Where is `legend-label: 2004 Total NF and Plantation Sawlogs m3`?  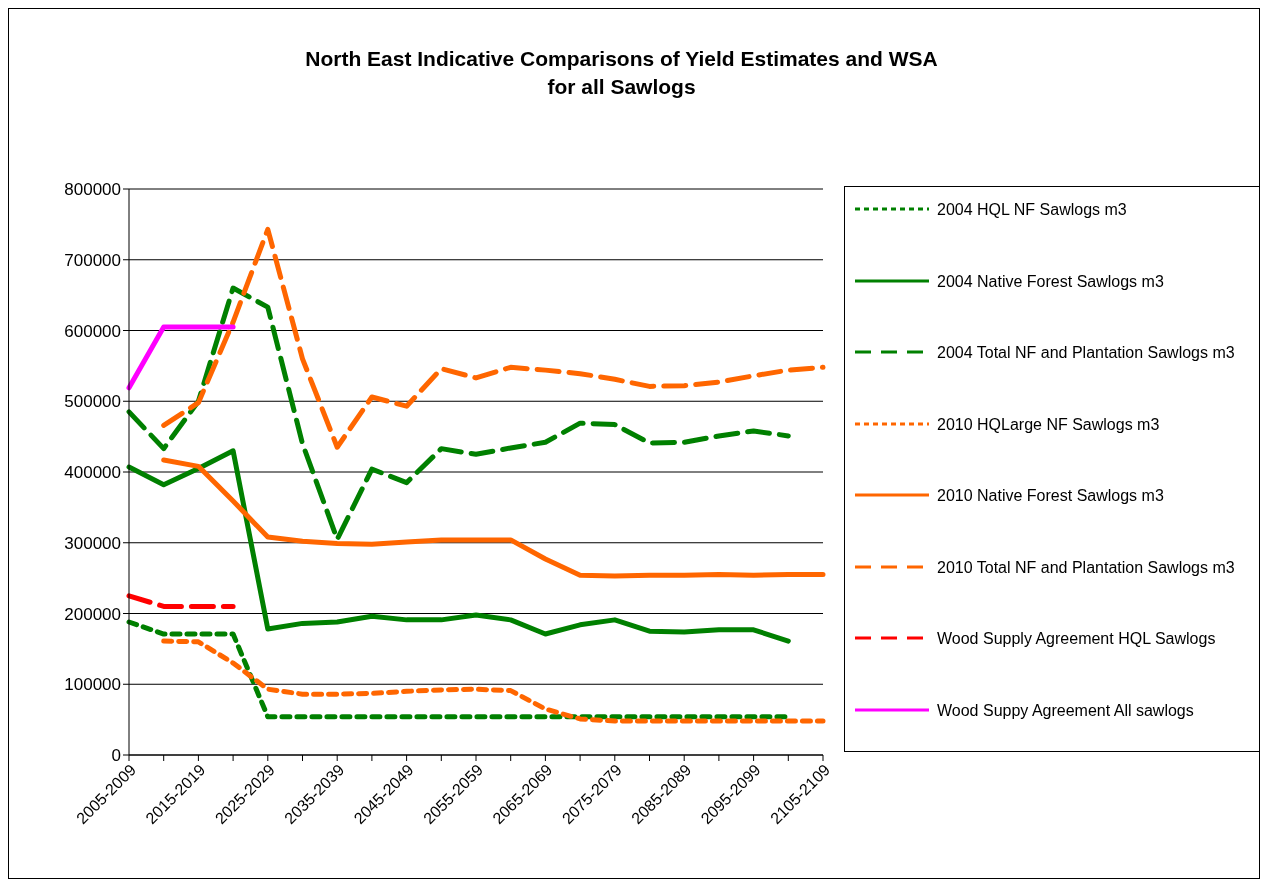 legend-label: 2004 Total NF and Plantation Sawlogs m3 is located at coordinates (1086, 353).